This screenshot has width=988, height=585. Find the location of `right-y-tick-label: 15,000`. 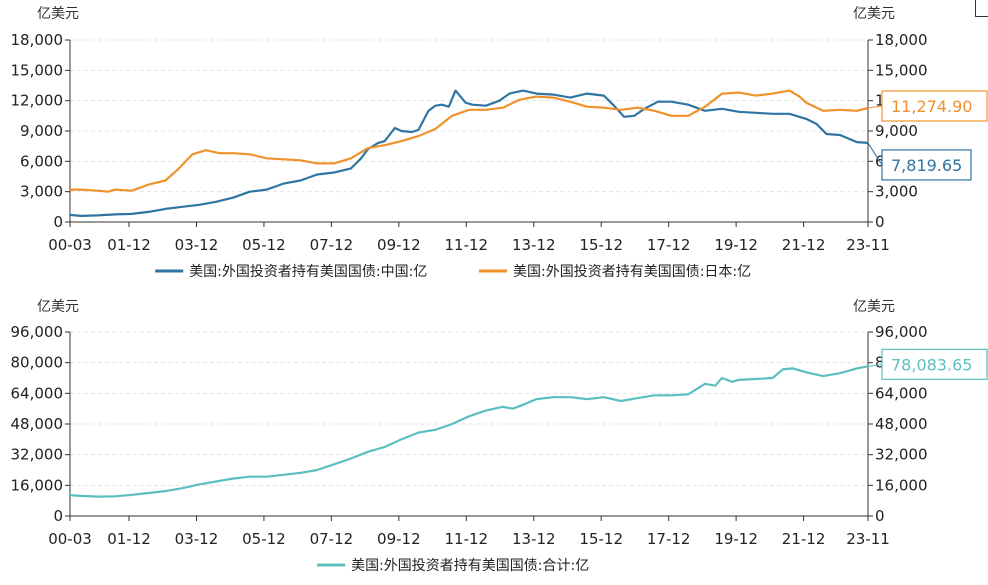

right-y-tick-label: 15,000 is located at coordinates (901, 70).